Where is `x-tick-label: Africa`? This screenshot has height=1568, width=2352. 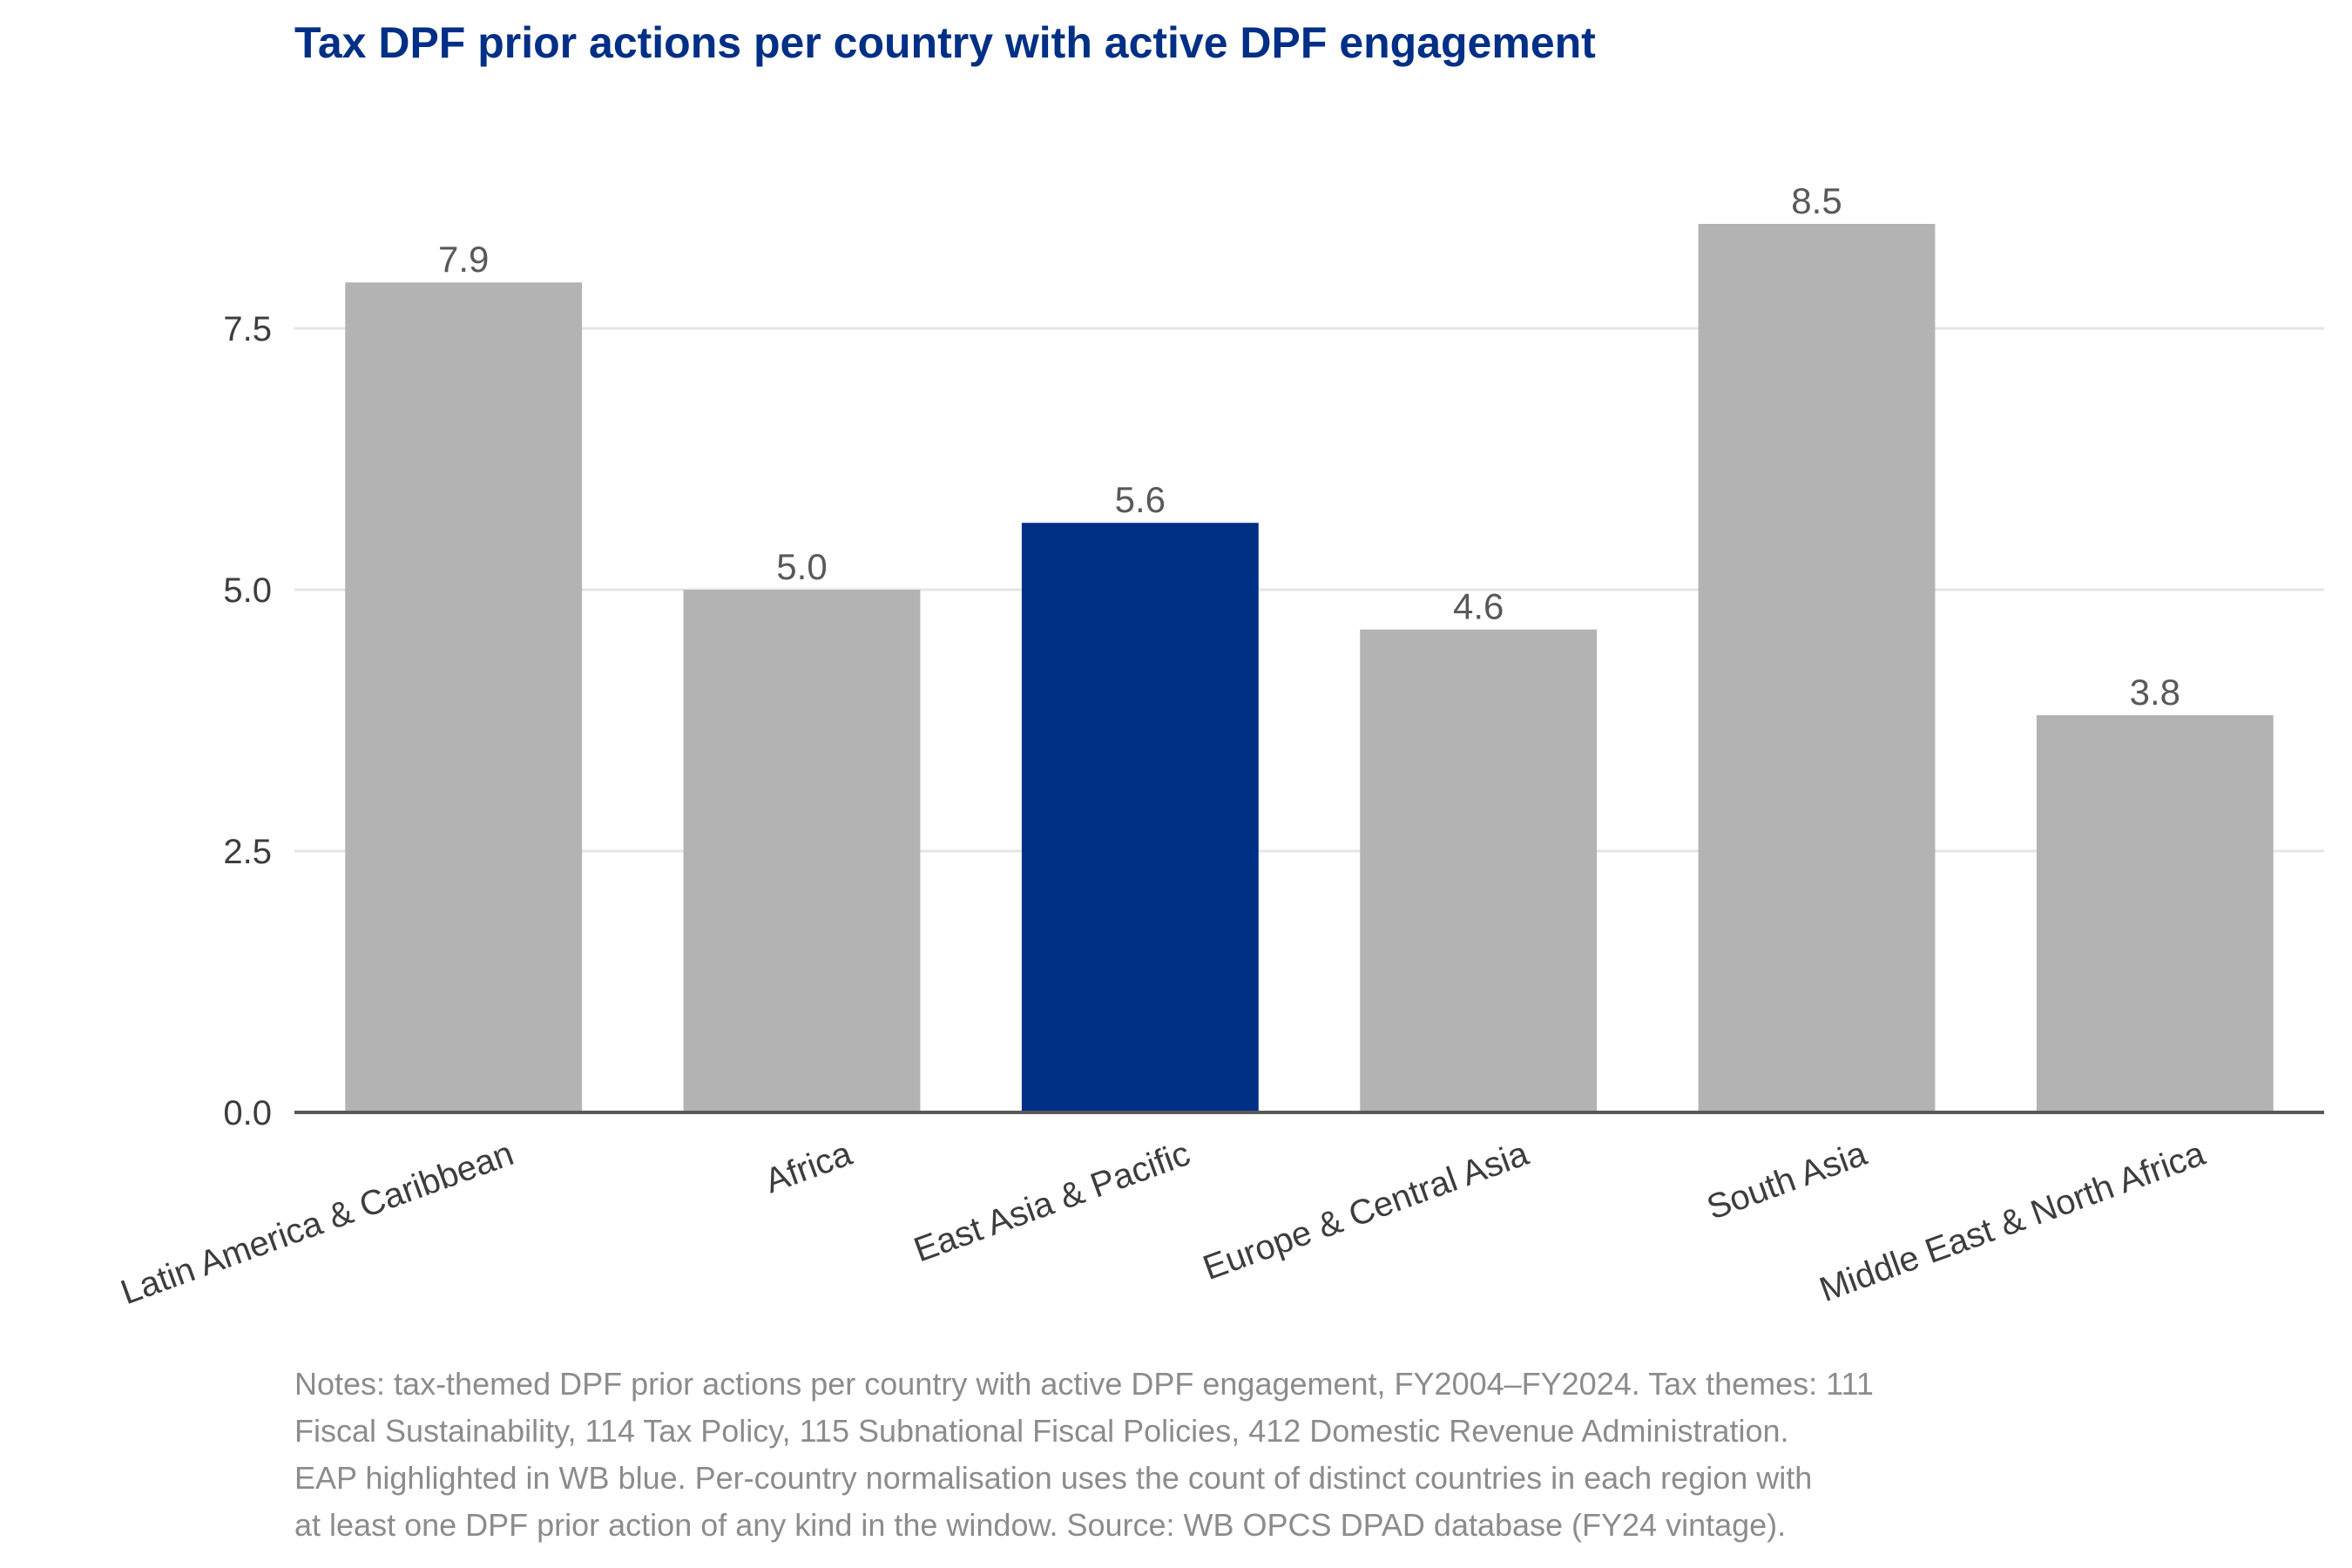 x-tick-label: Africa is located at coordinates (808, 1167).